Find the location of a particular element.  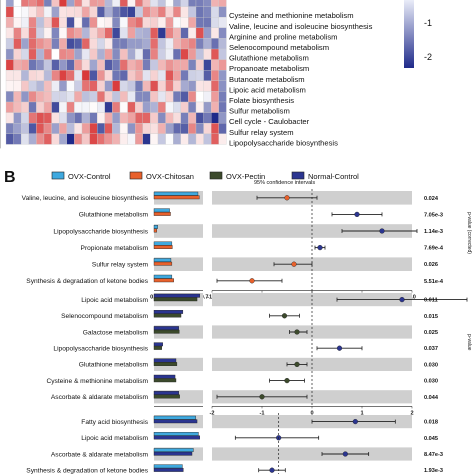

legend-label: Normal-Control is located at coordinates (333, 176).